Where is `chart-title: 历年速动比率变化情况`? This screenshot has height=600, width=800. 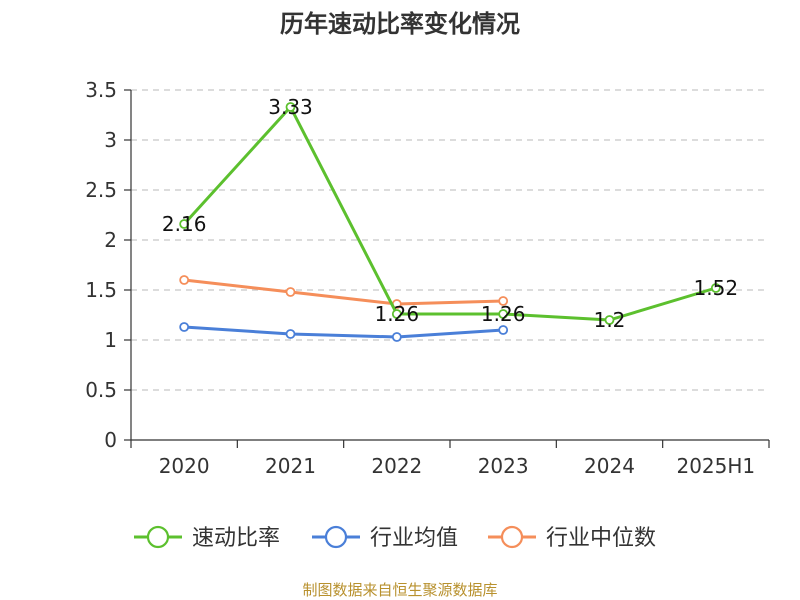
chart-title: 历年速动比率变化情况 is located at coordinates (400, 24).